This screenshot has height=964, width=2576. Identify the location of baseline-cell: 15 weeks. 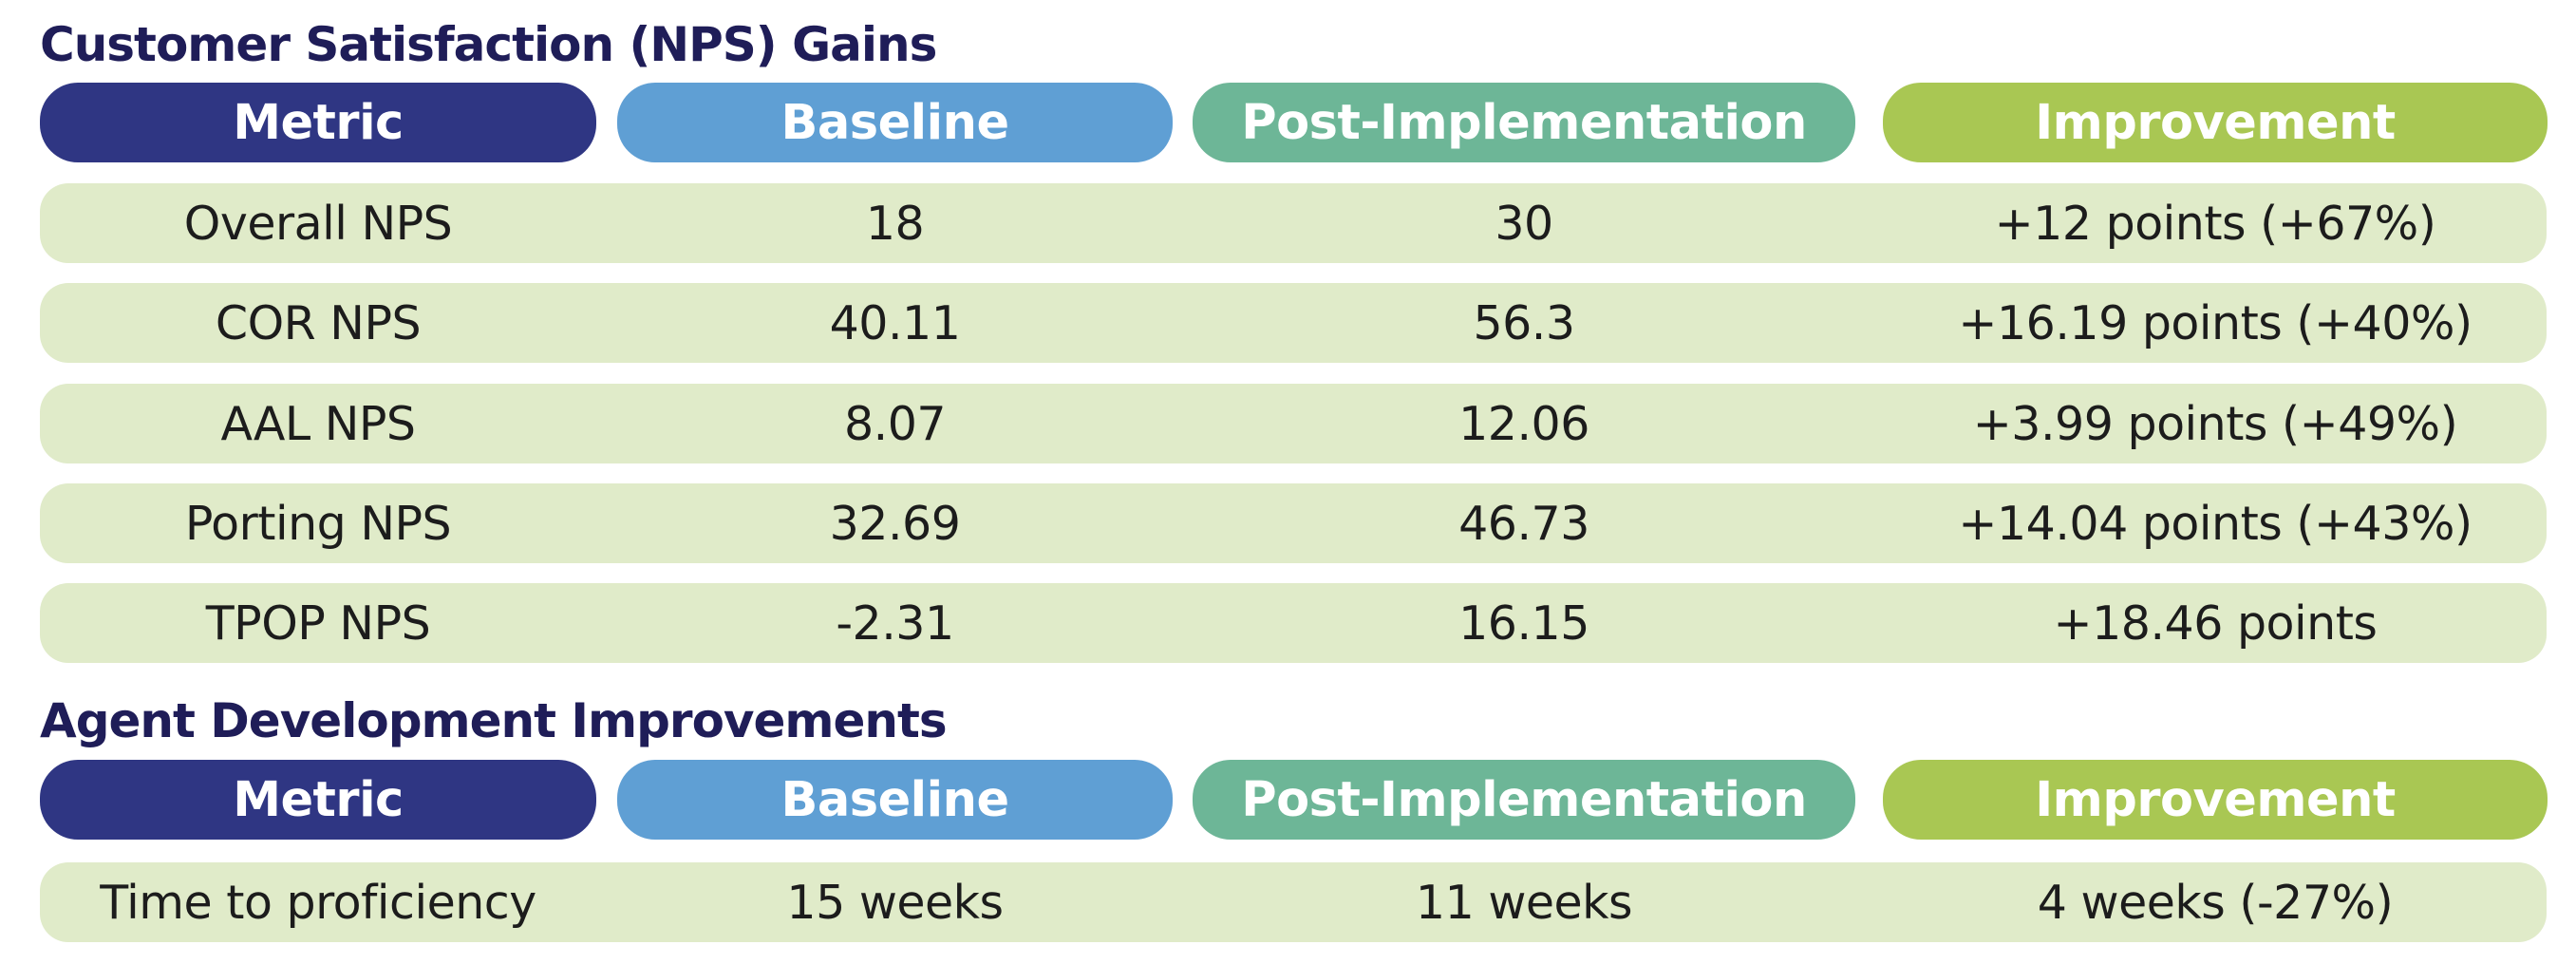
(895, 902).